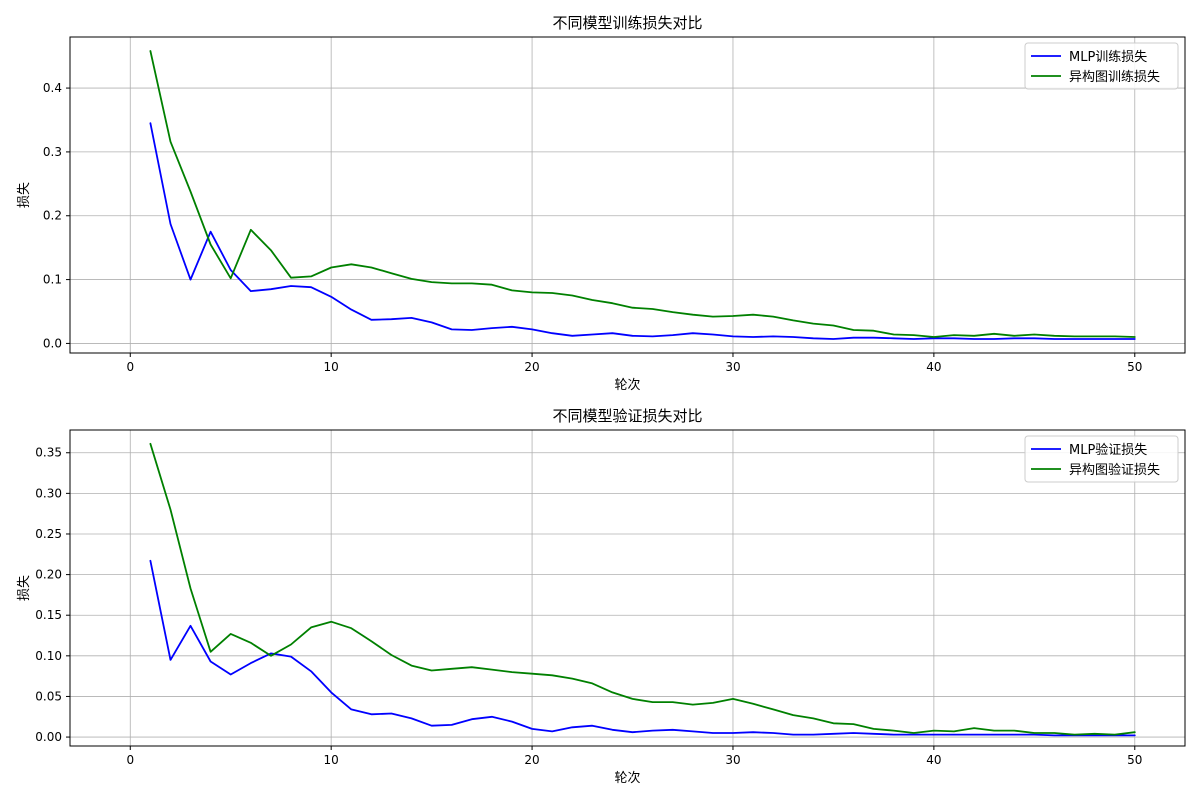  What do you see at coordinates (52, 280) in the screenshot?
I see `train-y-tick-label: 0.1` at bounding box center [52, 280].